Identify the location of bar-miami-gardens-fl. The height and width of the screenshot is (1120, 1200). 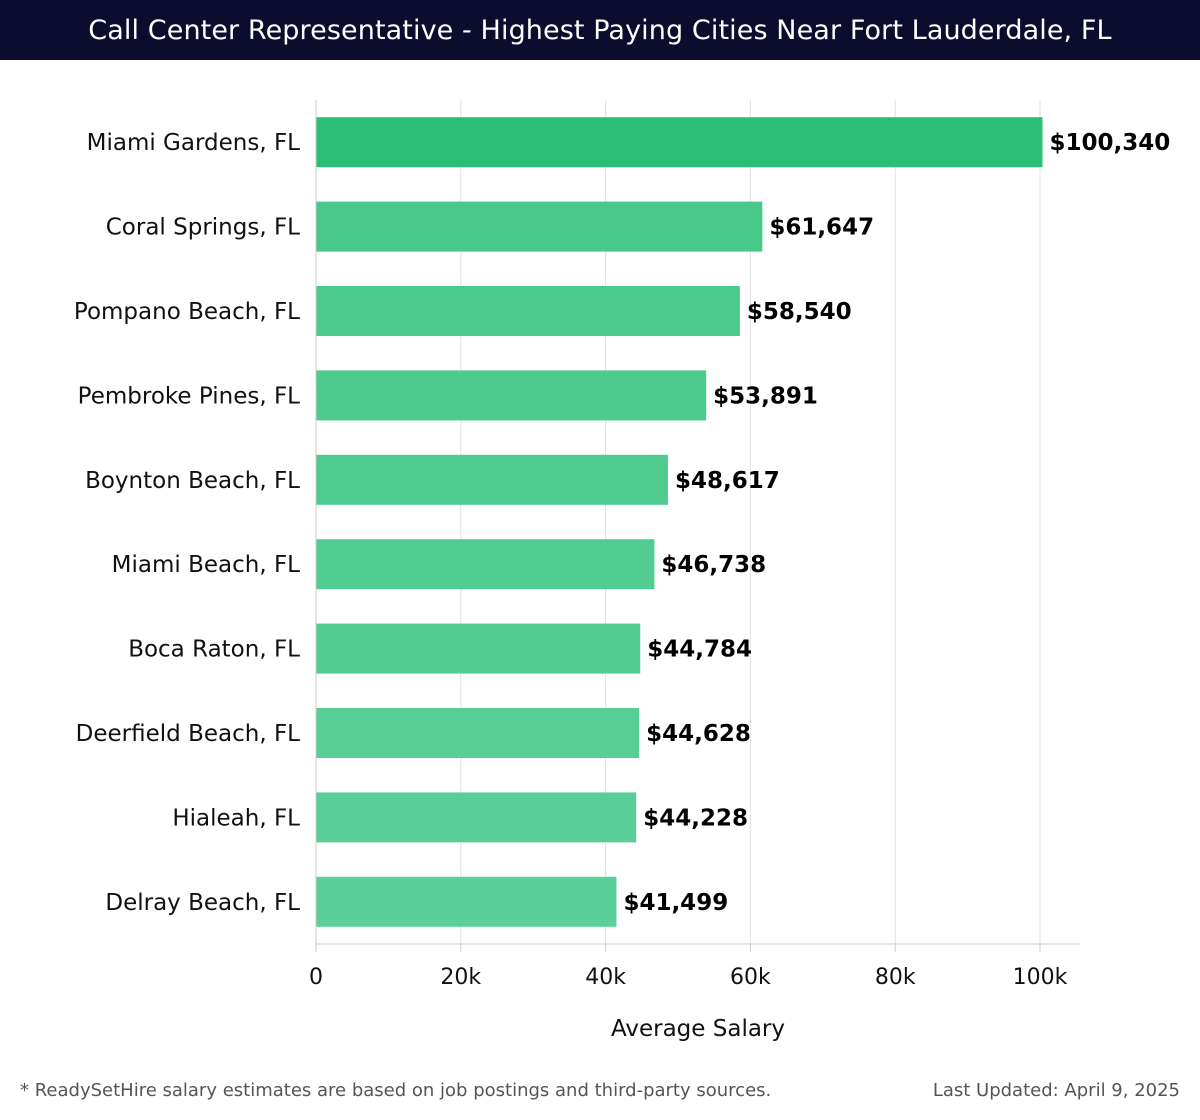
(679, 142).